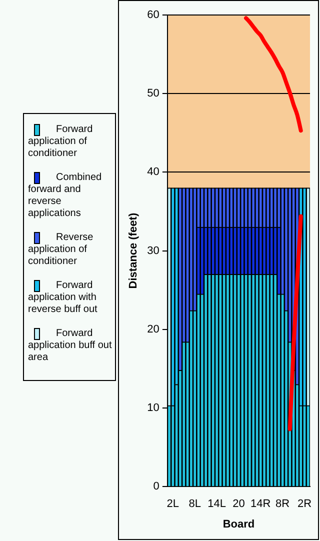 The width and height of the screenshot is (320, 541). What do you see at coordinates (153, 15) in the screenshot?
I see `y-tick-label: 60` at bounding box center [153, 15].